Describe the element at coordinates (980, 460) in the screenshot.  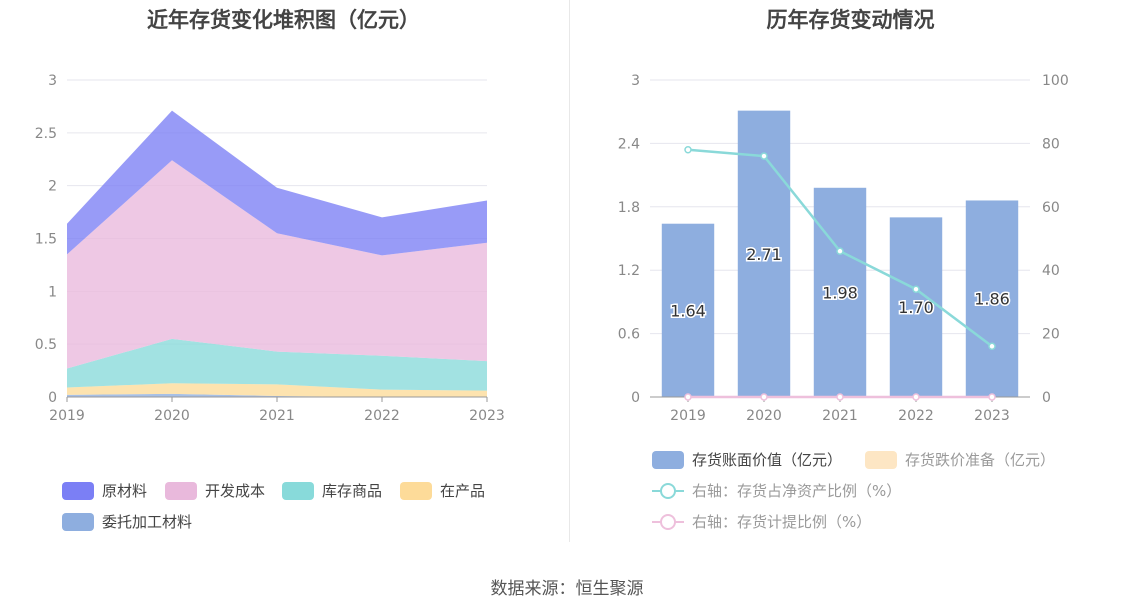
I see `legend-label: 存货跌价准备（亿元）` at that location.